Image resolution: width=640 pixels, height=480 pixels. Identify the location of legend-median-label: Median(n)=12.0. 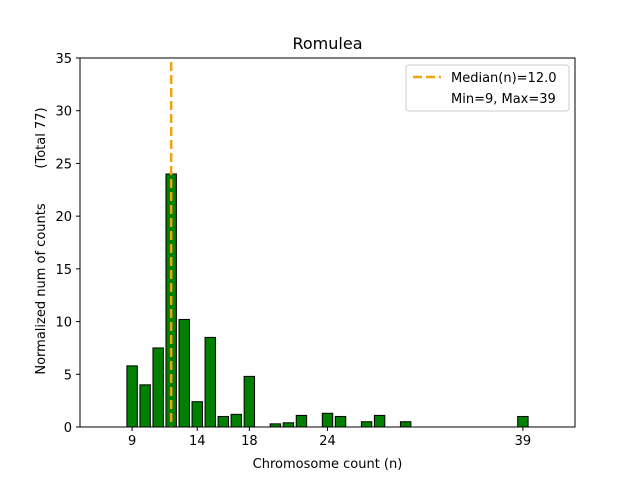
(504, 78).